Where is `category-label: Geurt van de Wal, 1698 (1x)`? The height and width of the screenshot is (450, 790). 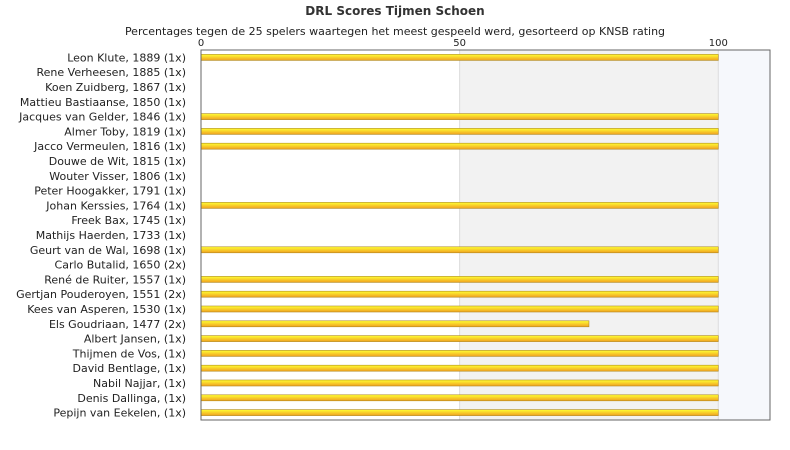 category-label: Geurt van de Wal, 1698 (1x) is located at coordinates (108, 250).